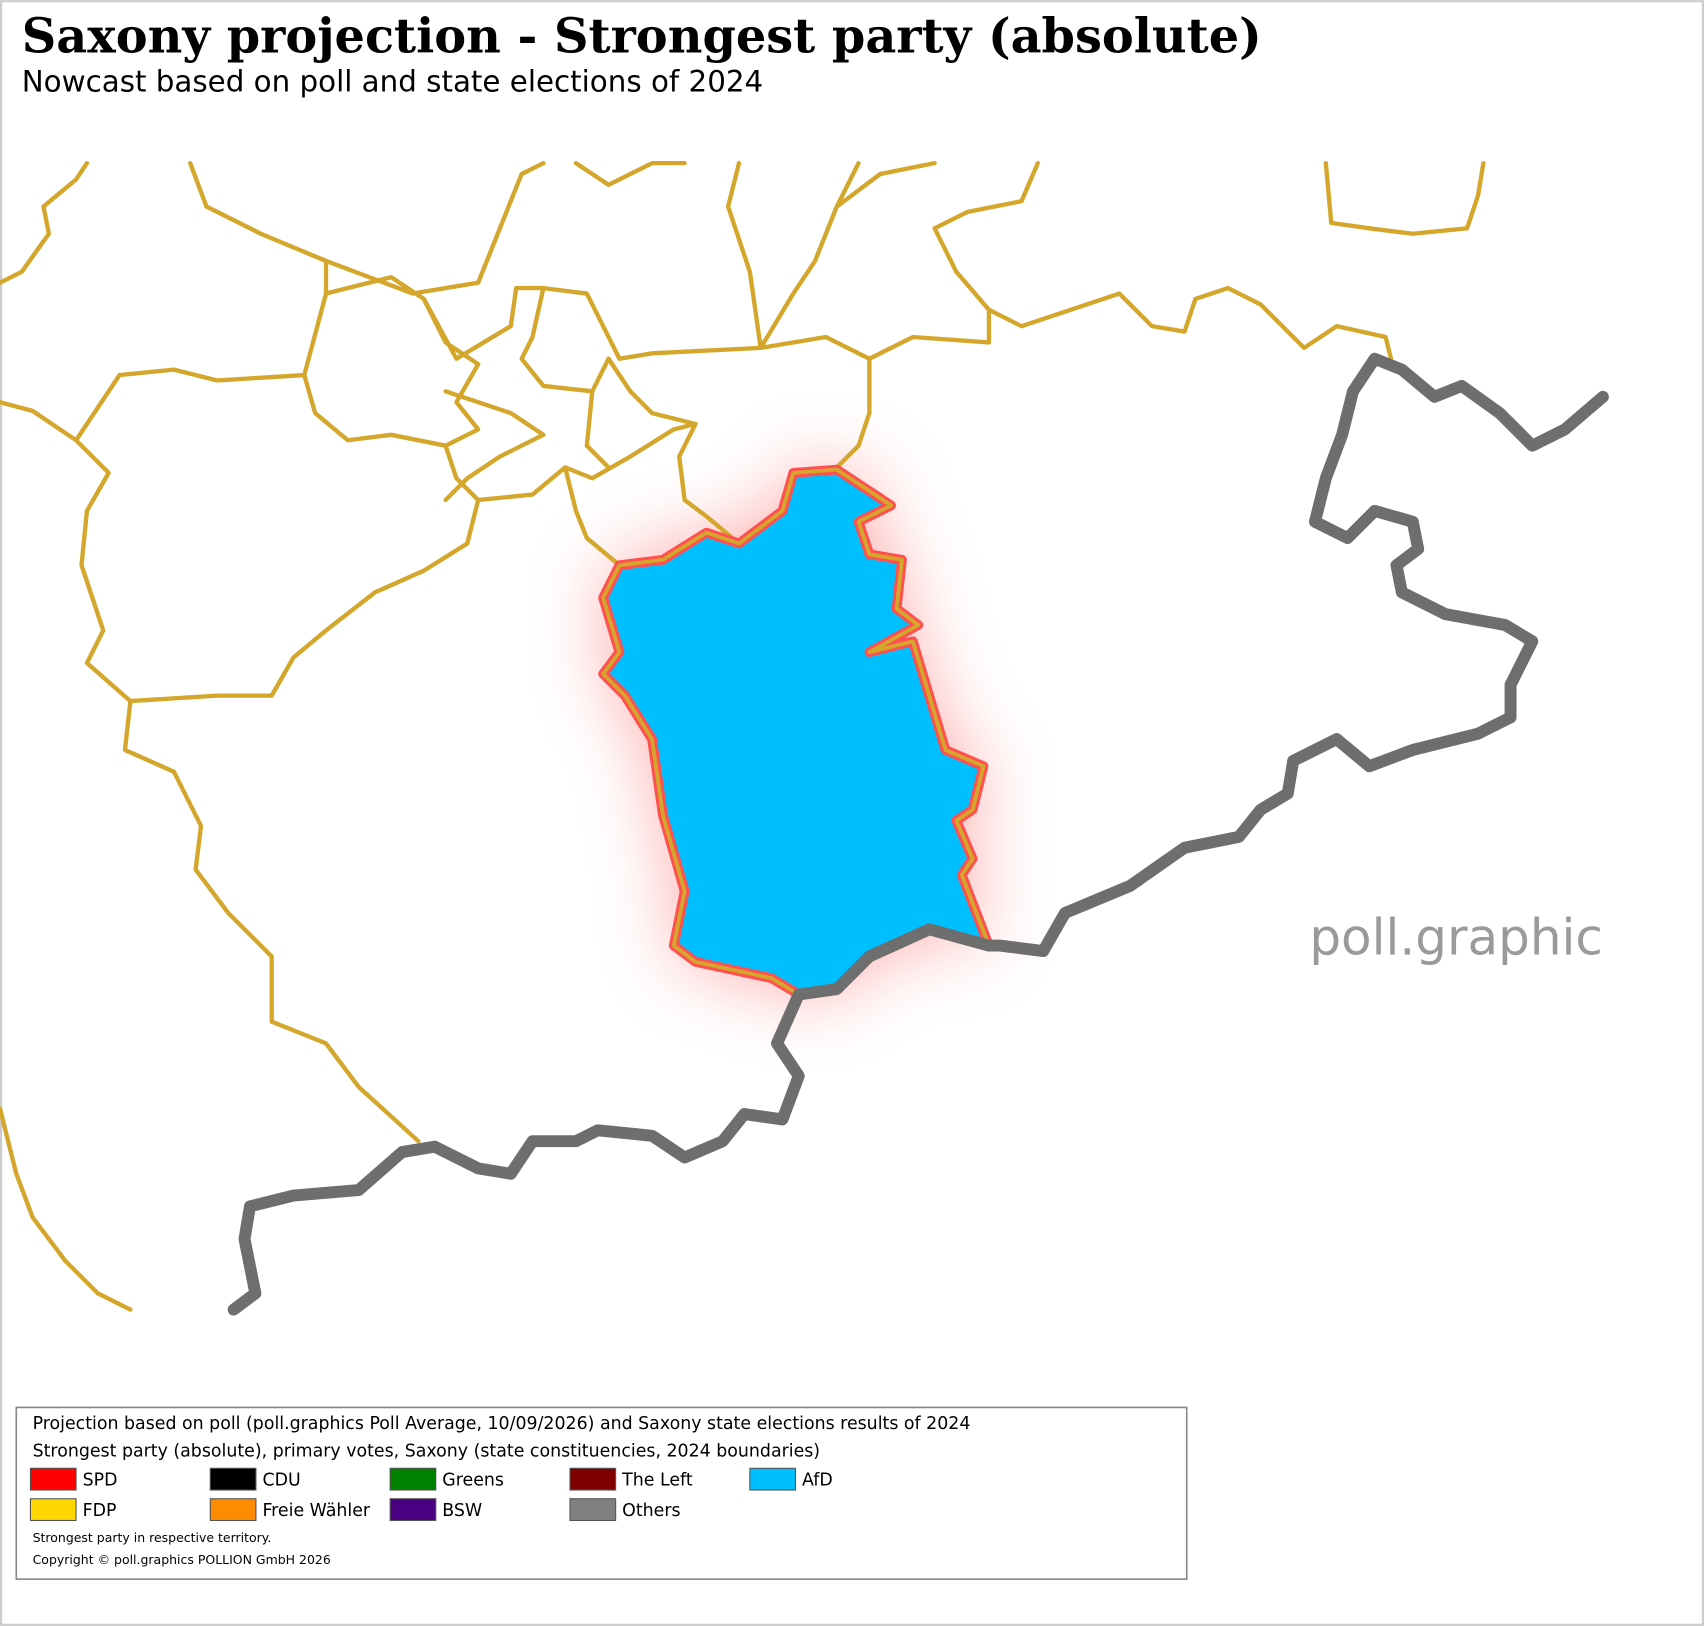  Describe the element at coordinates (100, 1481) in the screenshot. I see `legend-label: SPD` at that location.